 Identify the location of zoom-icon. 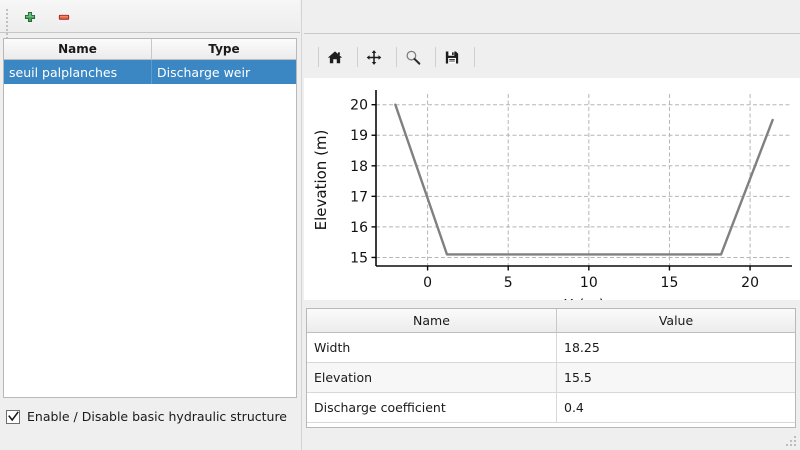
(413, 57).